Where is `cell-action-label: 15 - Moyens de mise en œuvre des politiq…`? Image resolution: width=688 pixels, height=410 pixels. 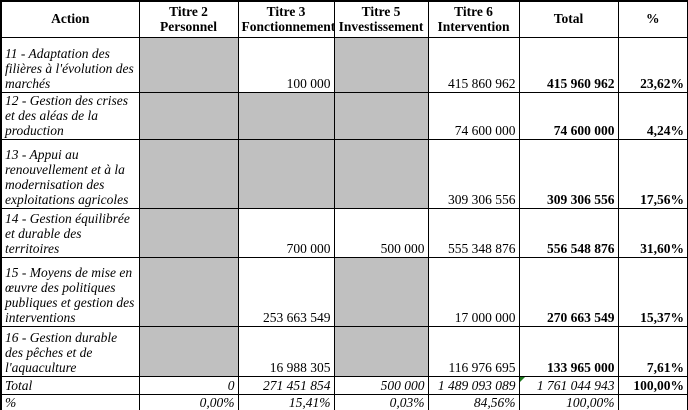
cell-action-label: 15 - Moyens de mise en œuvre des politiq… is located at coordinates (70, 291).